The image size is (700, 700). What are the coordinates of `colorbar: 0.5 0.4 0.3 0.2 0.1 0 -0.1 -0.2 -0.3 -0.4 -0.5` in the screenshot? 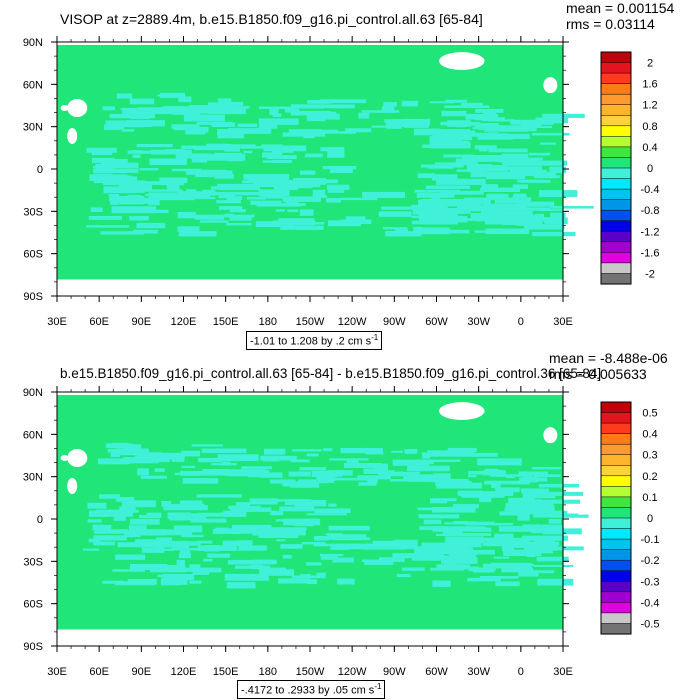 It's located at (630, 518).